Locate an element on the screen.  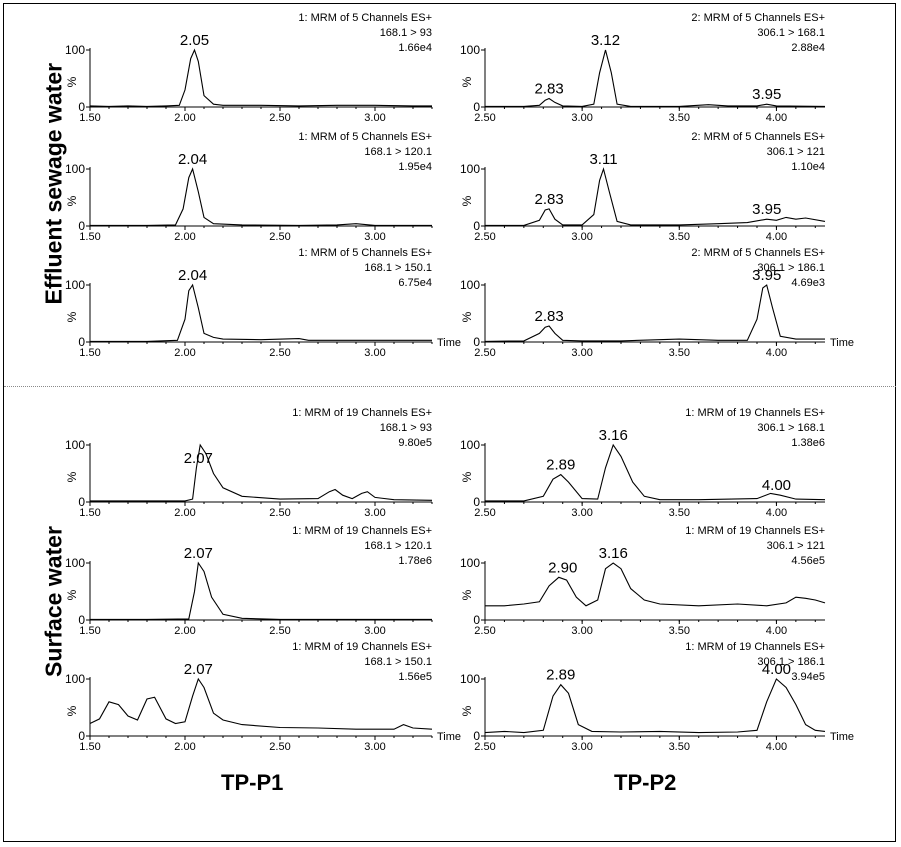
column-label-tp-p1: TP-P1 is located at coordinates (252, 782).